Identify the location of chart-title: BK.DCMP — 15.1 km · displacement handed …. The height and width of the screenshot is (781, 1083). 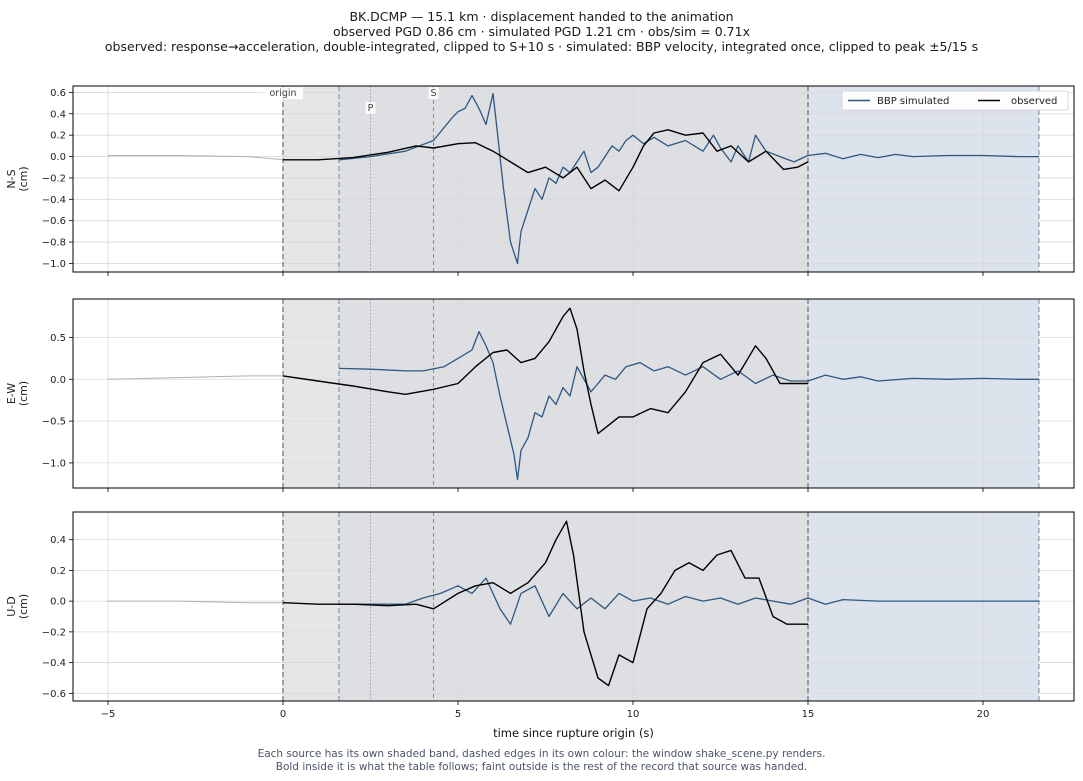
(541, 16).